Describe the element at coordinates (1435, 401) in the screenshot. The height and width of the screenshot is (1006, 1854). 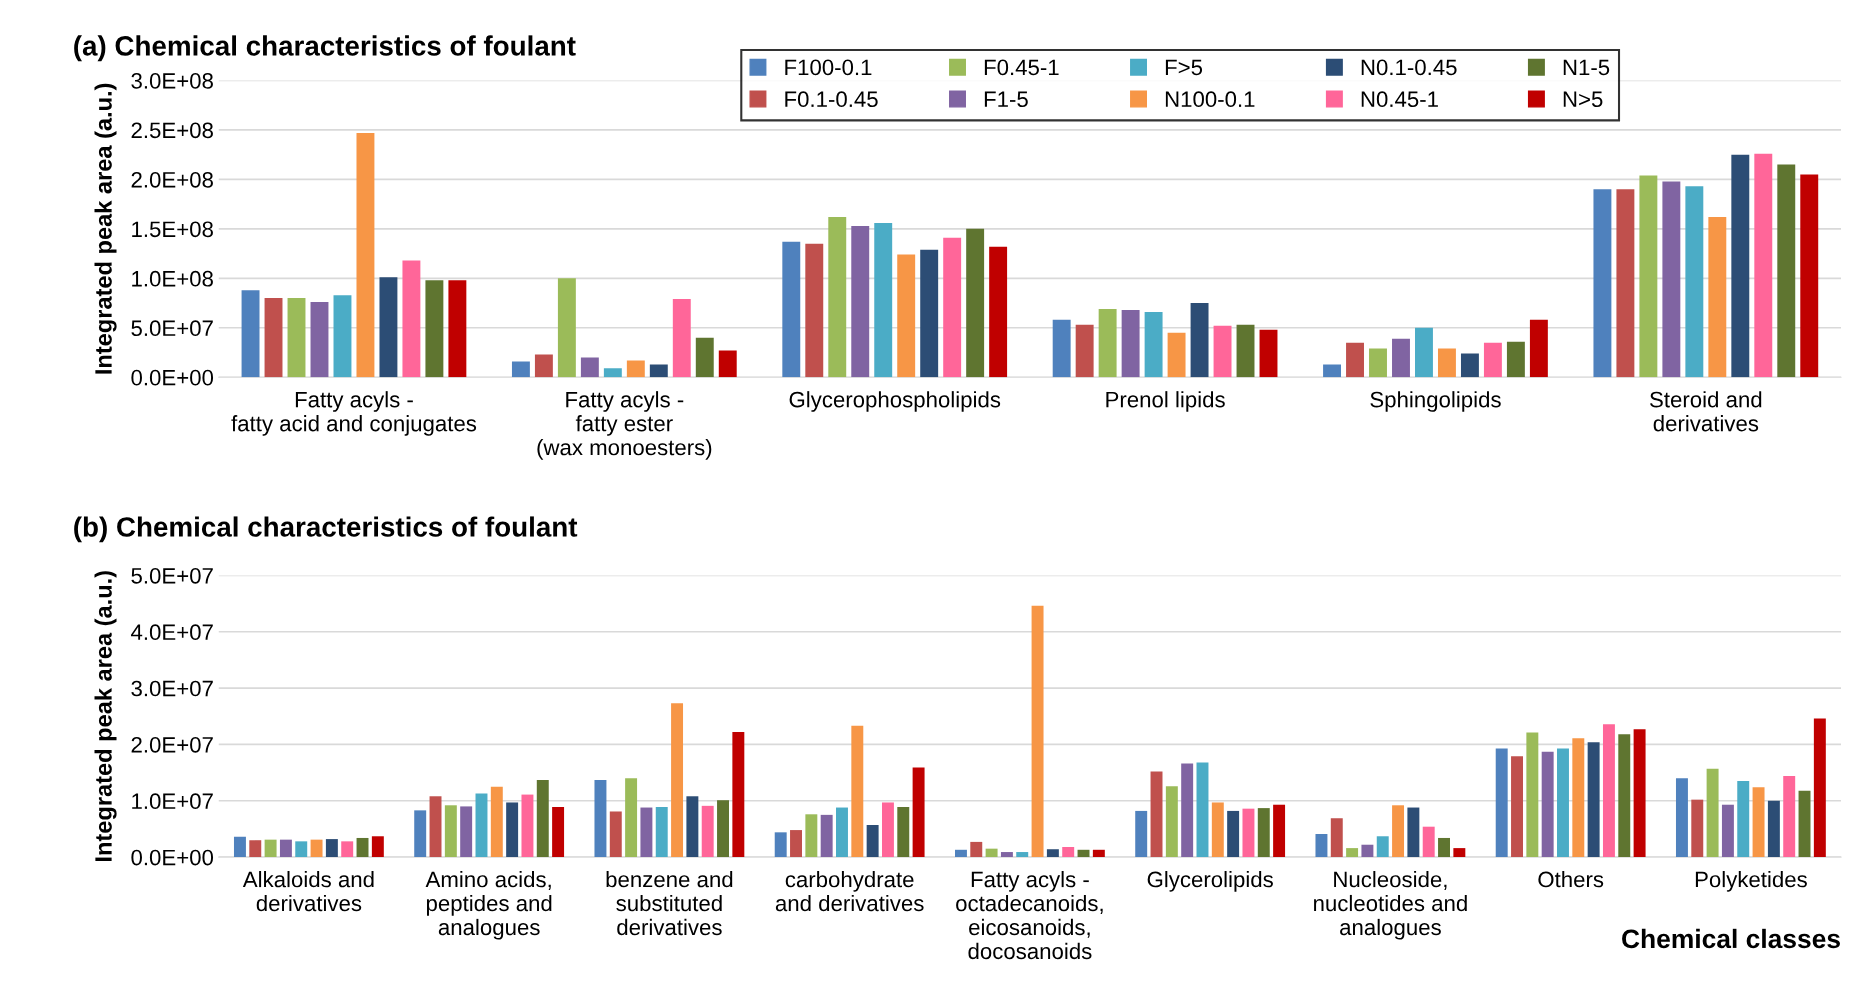
I see `x-tick-label: Sphingolipids` at that location.